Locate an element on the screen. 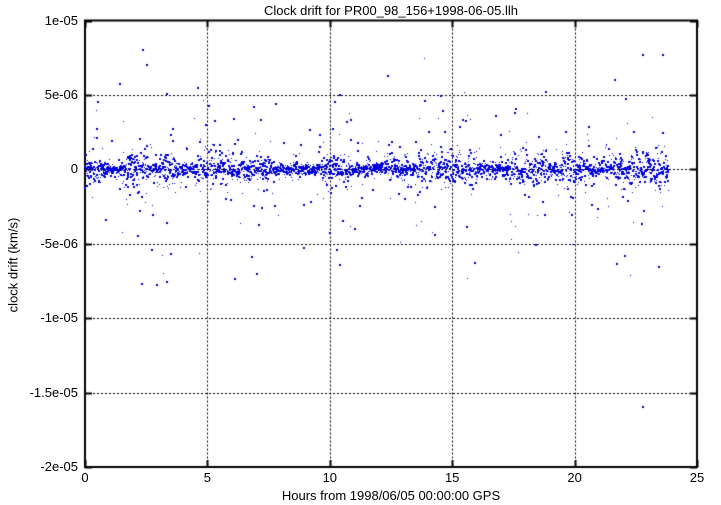 Image resolution: width=721 pixels, height=505 pixels. x-tick-label: 25 is located at coordinates (697, 477).